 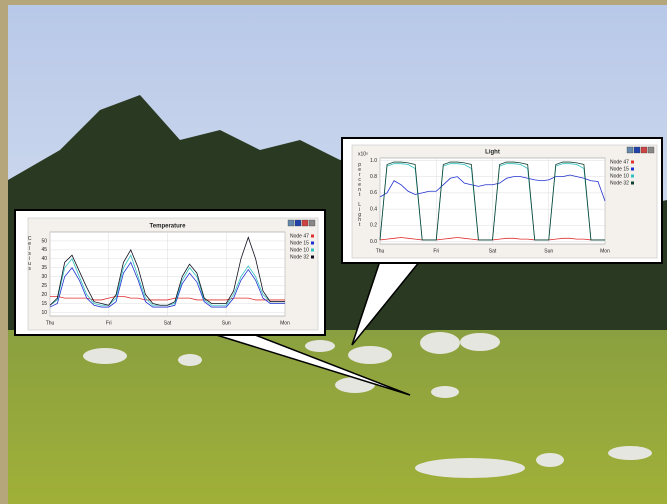 What do you see at coordinates (30, 253) in the screenshot?
I see `y-axis-label: Celsius` at bounding box center [30, 253].